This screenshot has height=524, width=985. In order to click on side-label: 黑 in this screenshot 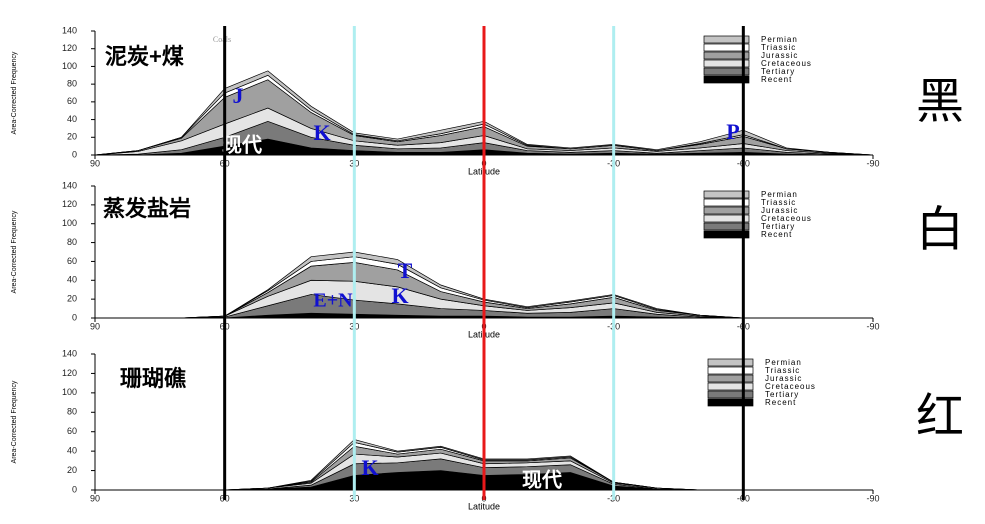, I will do `click(940, 102)`.